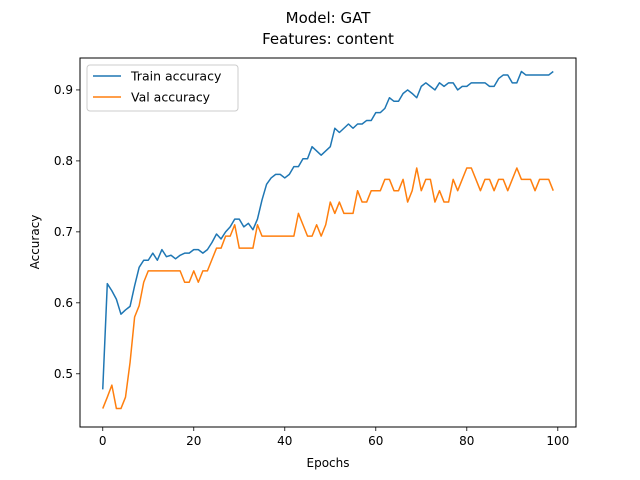 This screenshot has width=640, height=480. Describe the element at coordinates (328, 463) in the screenshot. I see `x-axis-label: Epochs` at that location.